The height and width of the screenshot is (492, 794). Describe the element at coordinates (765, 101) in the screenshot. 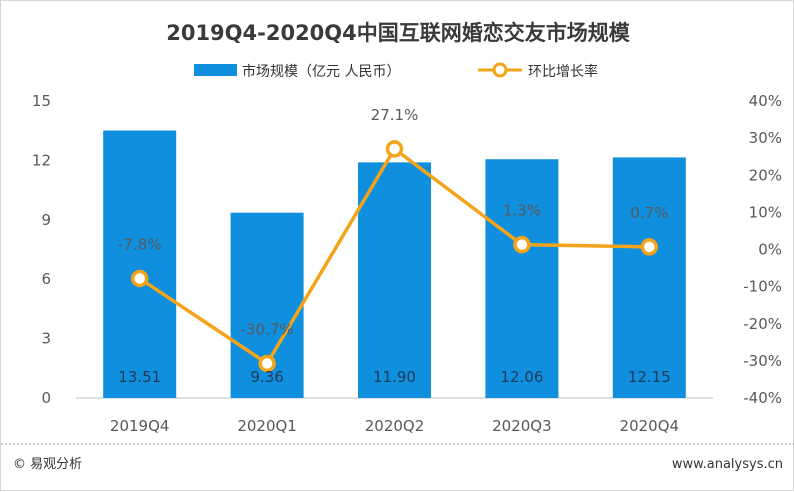

I see `right-axis-tick-label: 40%` at that location.